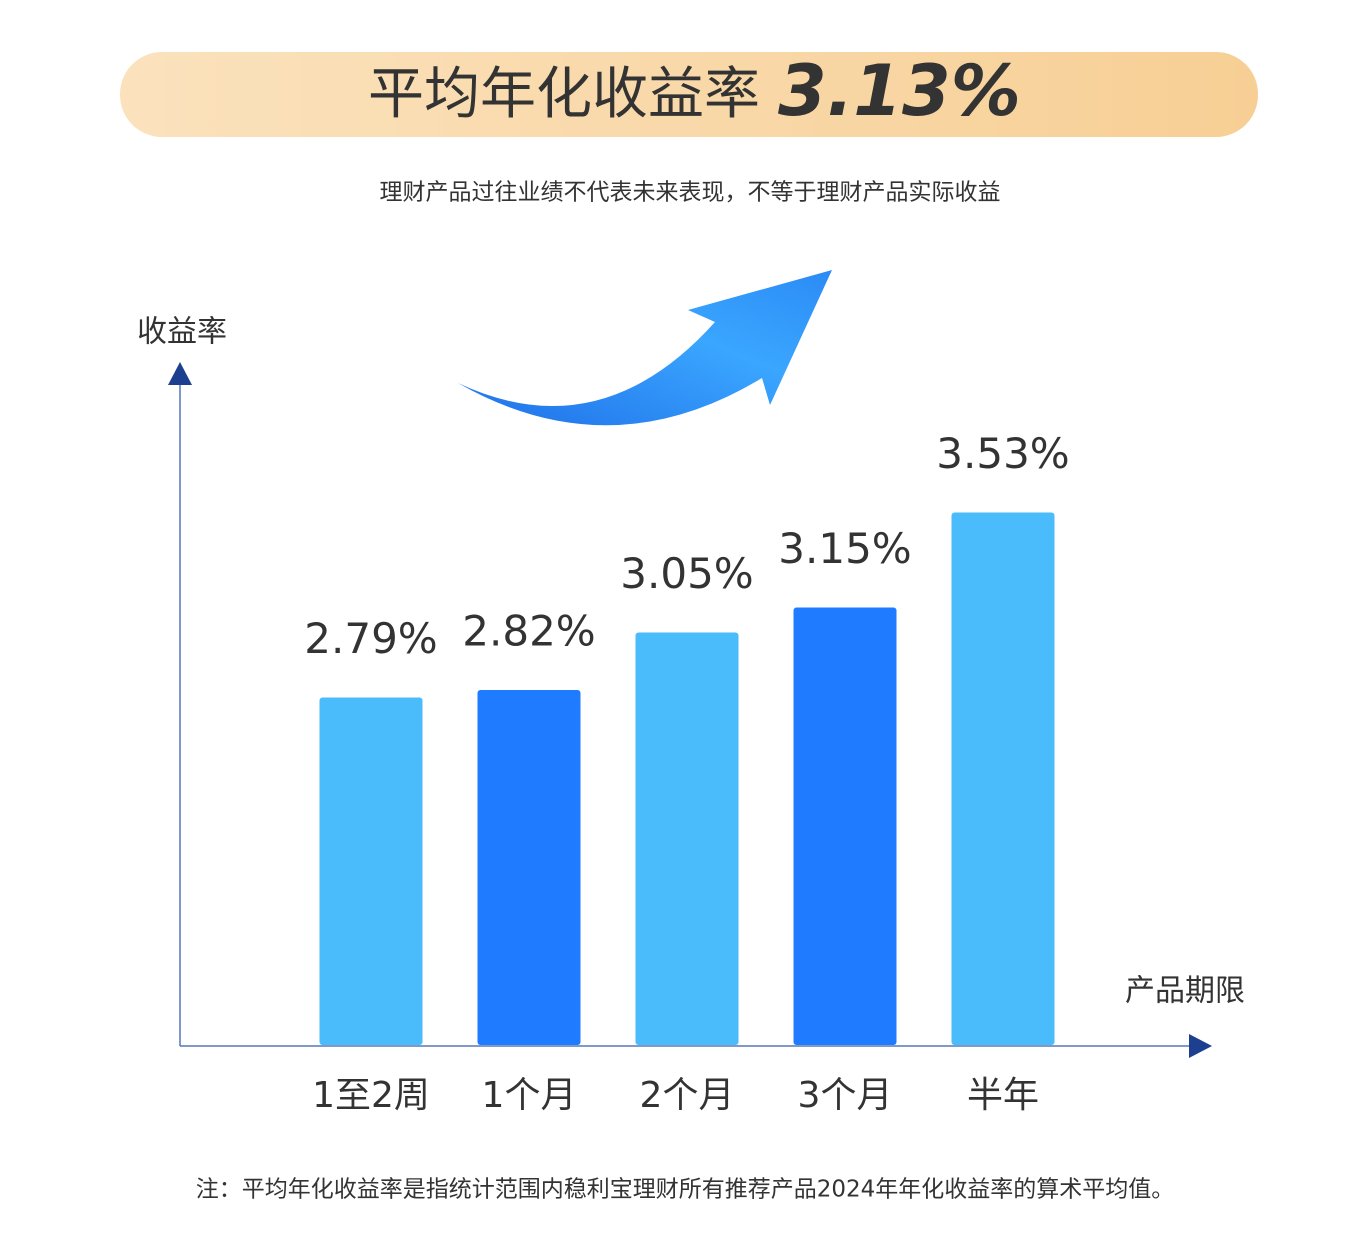 This screenshot has width=1370, height=1234. I want to click on x-axis-arrow, so click(1200, 1046).